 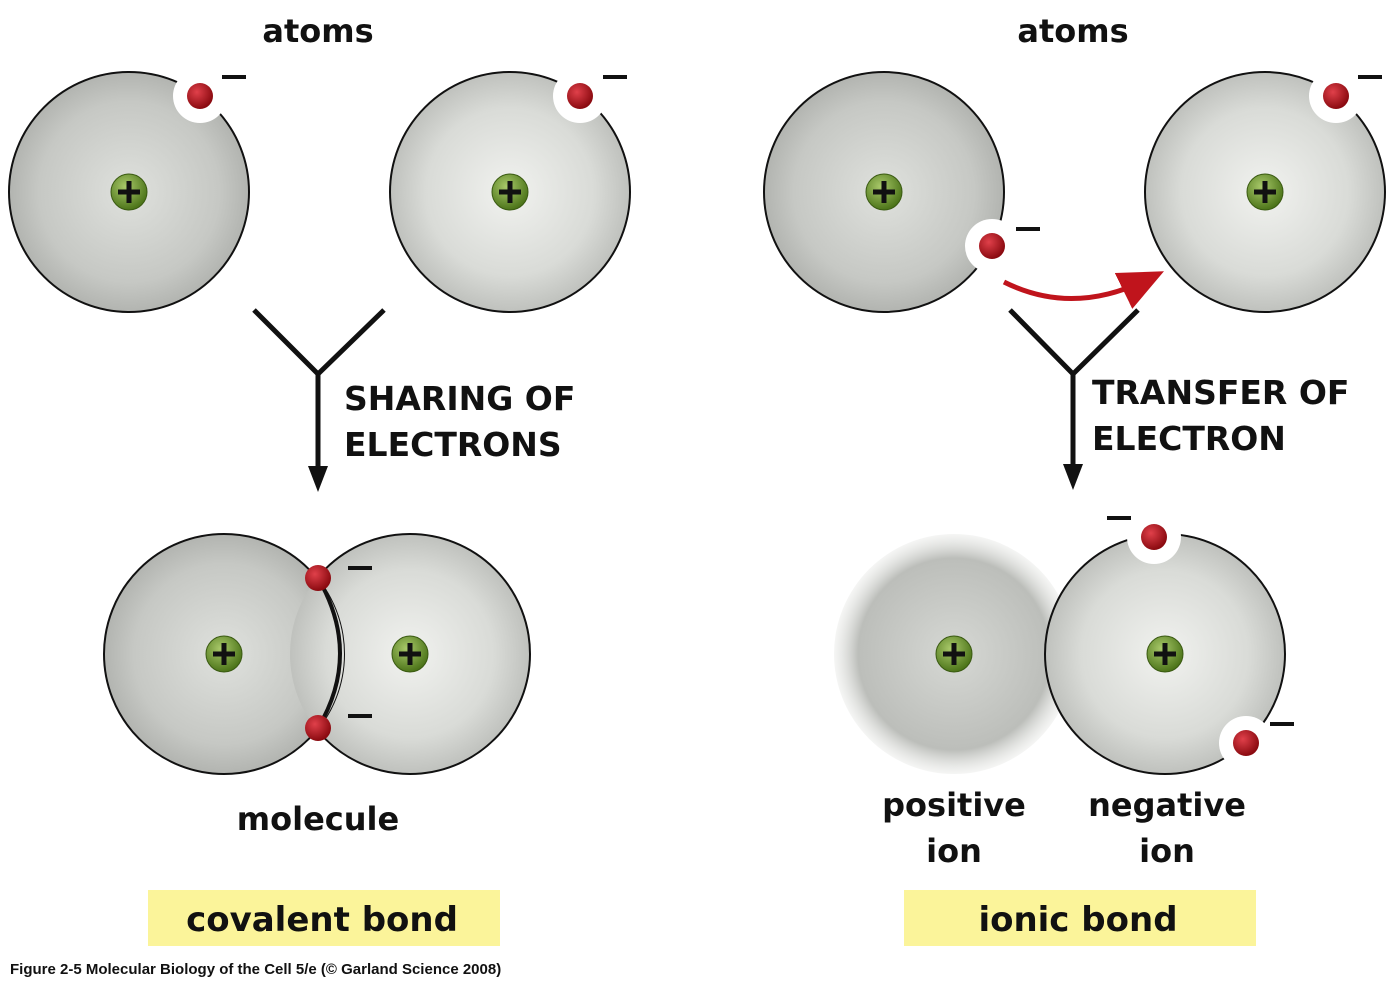 What do you see at coordinates (1167, 851) in the screenshot?
I see `negative-ion-label-line2: ion` at bounding box center [1167, 851].